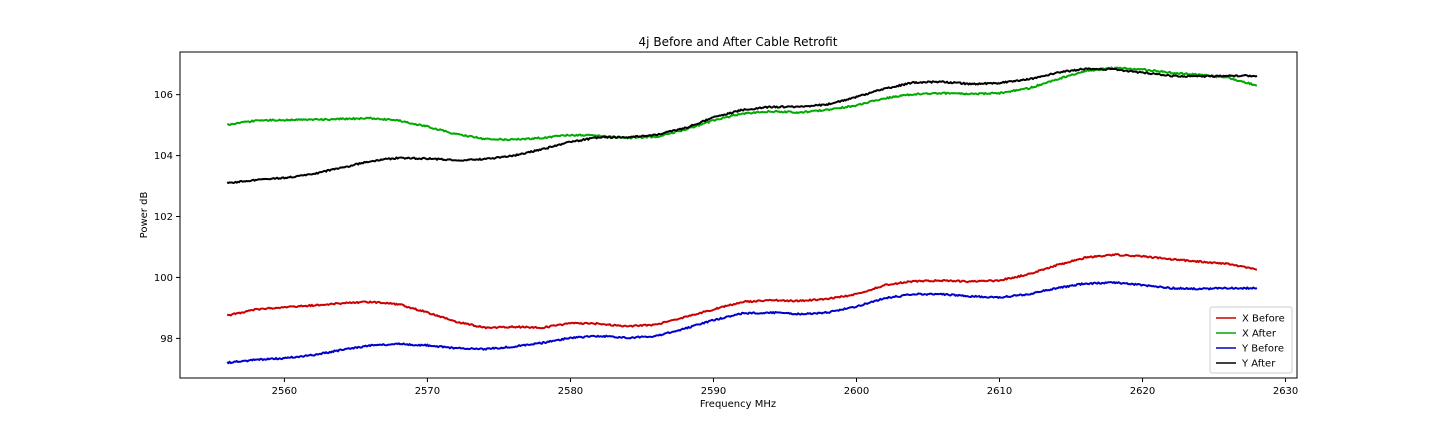 This screenshot has height=432, width=1440. Describe the element at coordinates (713, 391) in the screenshot. I see `x-tick-label: 2590` at that location.